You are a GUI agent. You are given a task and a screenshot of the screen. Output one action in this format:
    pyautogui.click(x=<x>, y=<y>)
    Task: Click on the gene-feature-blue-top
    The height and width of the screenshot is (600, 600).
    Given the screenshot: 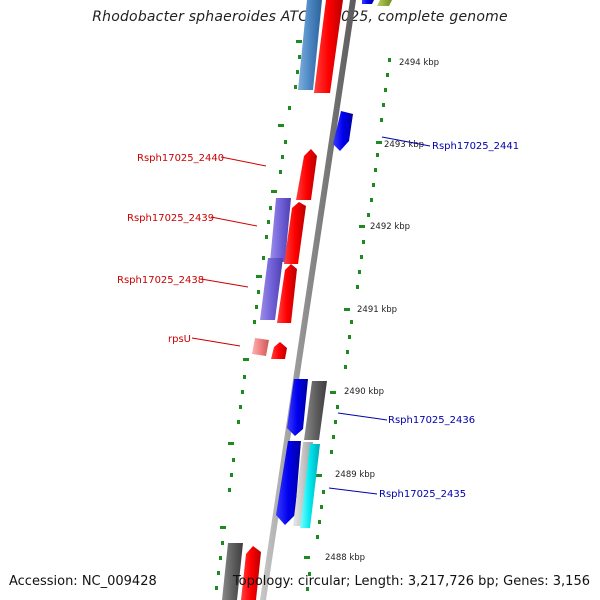 What is the action you would take?
    pyautogui.click(x=368, y=2)
    